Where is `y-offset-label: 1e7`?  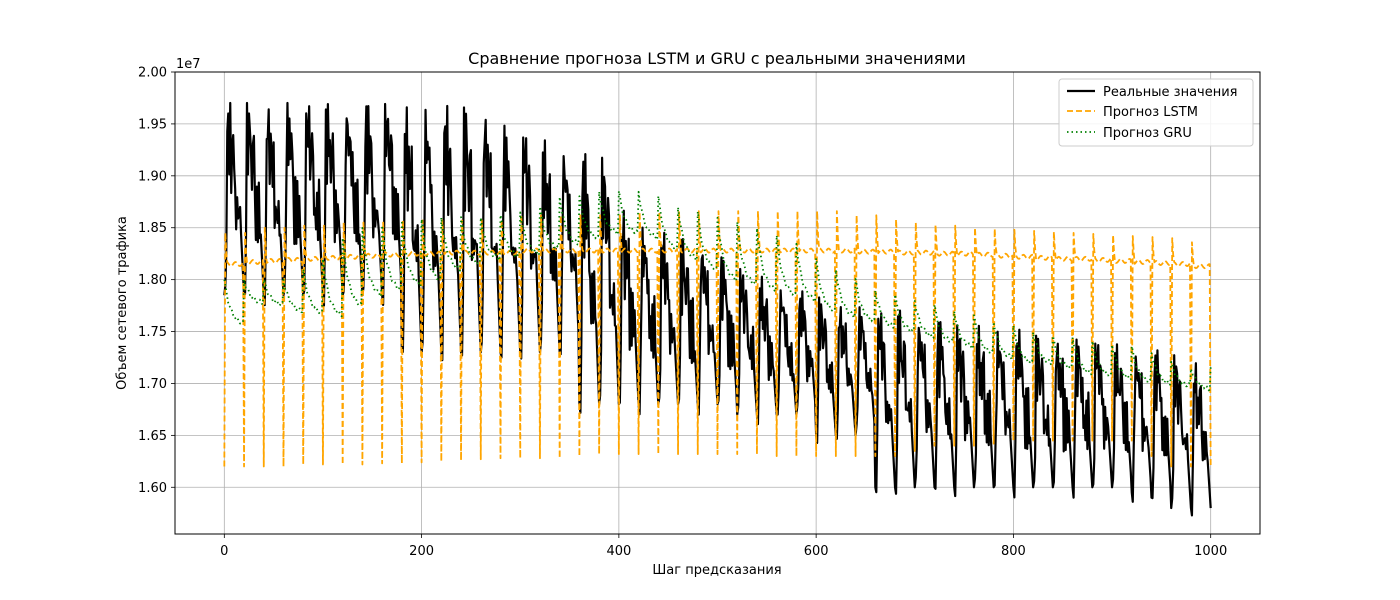 y-offset-label: 1e7 is located at coordinates (188, 64).